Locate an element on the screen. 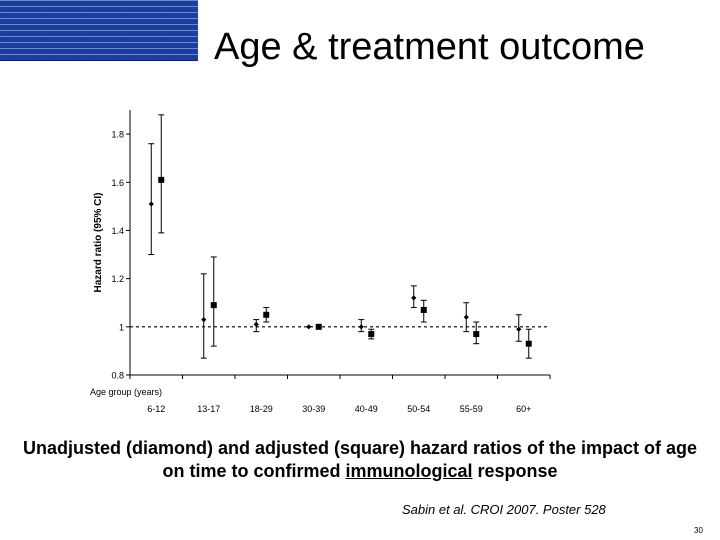 This screenshot has width=720, height=540. category-label: 60+ is located at coordinates (523, 409).